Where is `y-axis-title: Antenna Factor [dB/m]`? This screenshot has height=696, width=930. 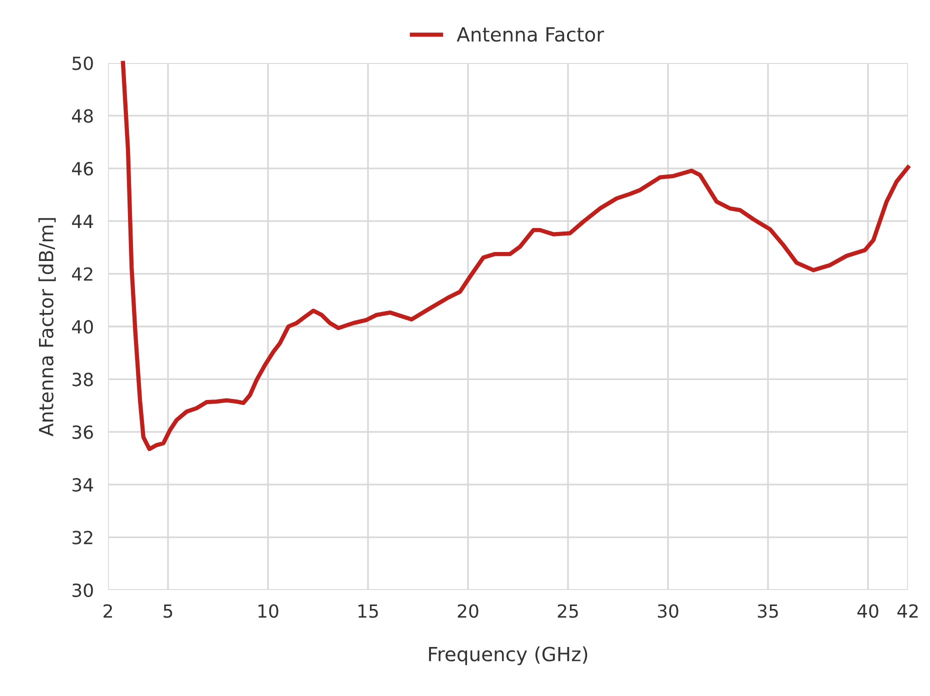 y-axis-title: Antenna Factor [dB/m] is located at coordinates (47, 327).